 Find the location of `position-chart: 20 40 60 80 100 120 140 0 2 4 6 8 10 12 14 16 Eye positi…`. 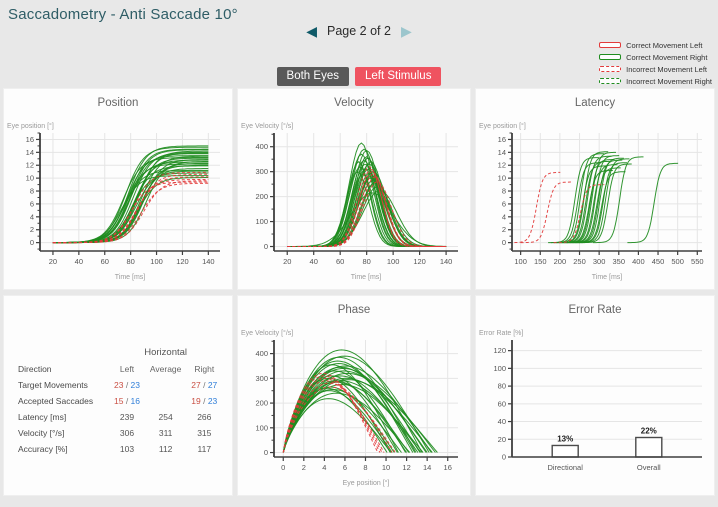

position-chart: 20 40 60 80 100 120 140 0 2 4 6 8 10 12 14 16 Eye positi… is located at coordinates (113, 201).